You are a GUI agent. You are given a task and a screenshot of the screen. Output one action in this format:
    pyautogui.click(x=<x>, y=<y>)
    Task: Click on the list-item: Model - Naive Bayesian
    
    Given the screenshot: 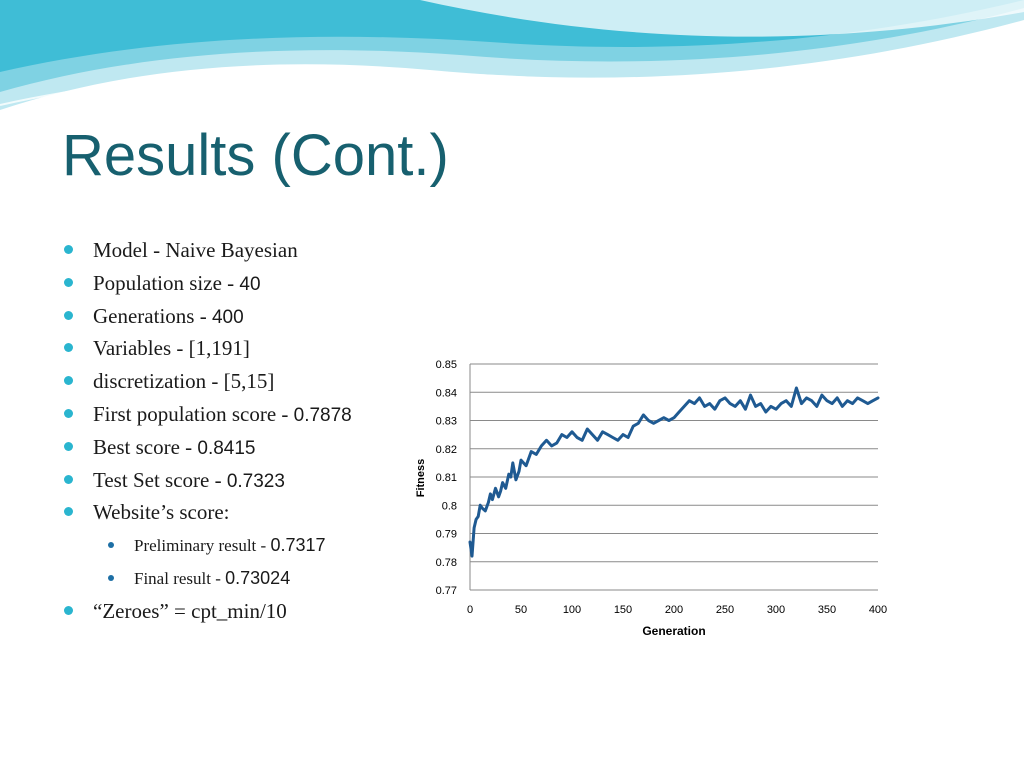 What is the action you would take?
    pyautogui.click(x=245, y=252)
    